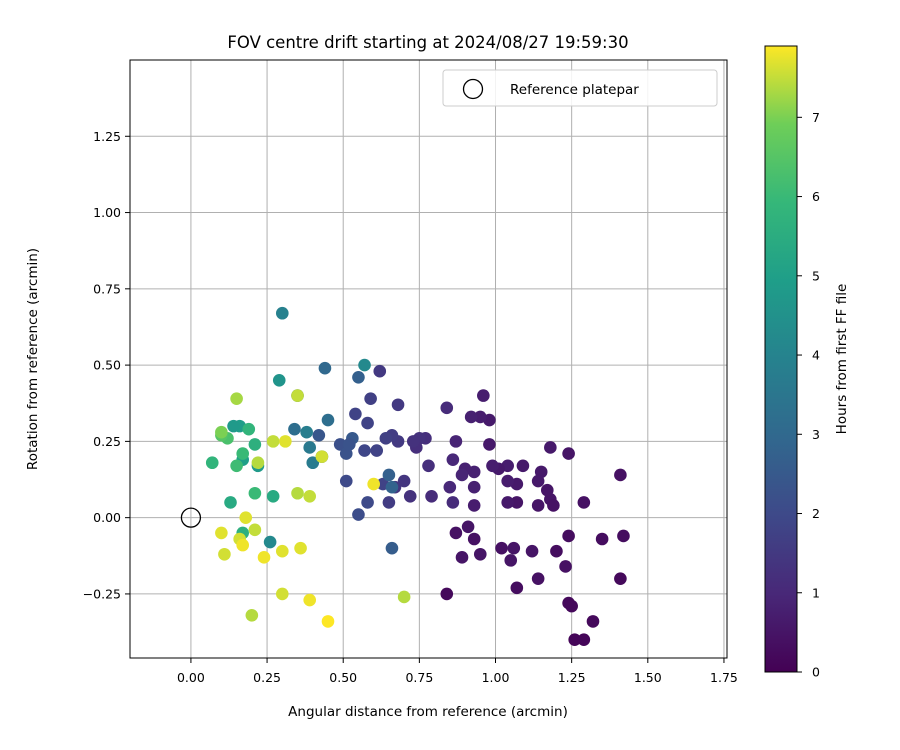  Describe the element at coordinates (724, 677) in the screenshot. I see `x-tick-label: 1.75` at that location.